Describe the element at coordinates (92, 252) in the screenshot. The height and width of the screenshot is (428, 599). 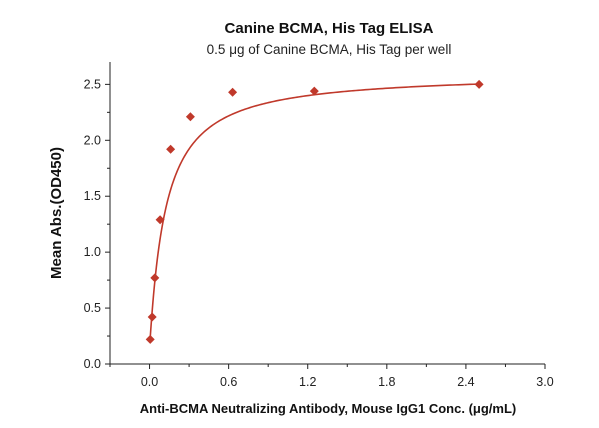
I see `y-tick-label: 1.0` at that location.